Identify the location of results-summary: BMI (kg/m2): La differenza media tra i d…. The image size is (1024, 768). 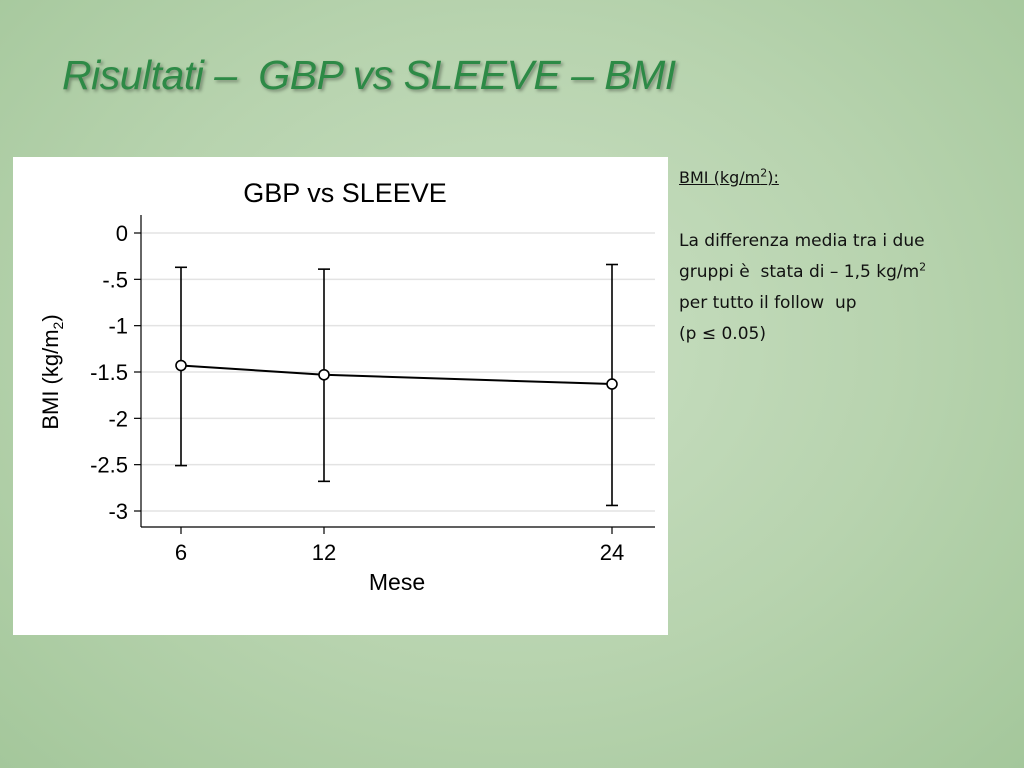
(844, 258).